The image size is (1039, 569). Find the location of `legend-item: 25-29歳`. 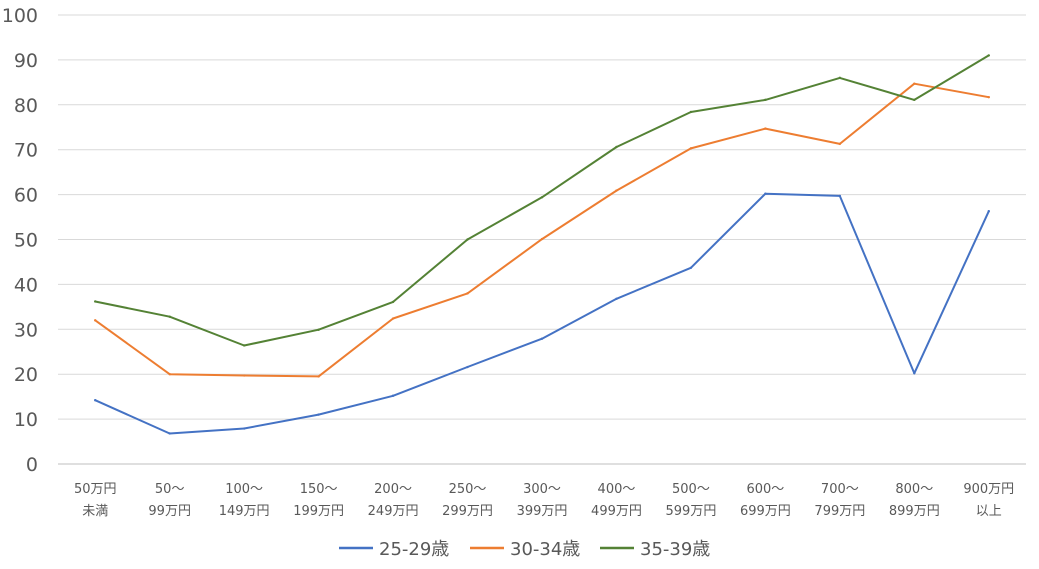

legend-item: 25-29歳 is located at coordinates (394, 549).